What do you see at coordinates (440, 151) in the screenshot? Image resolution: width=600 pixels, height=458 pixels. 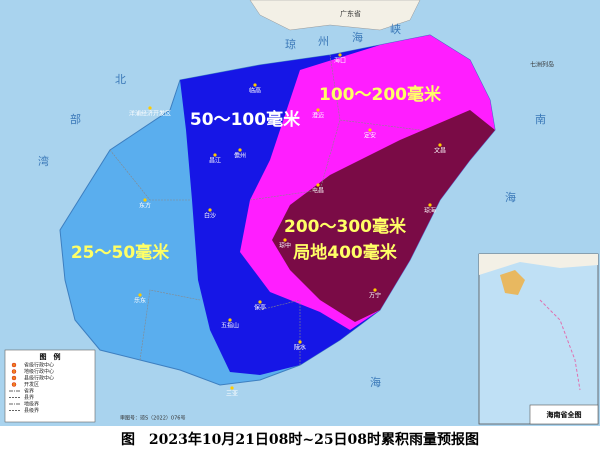 I see `city-label: 文昌` at bounding box center [440, 151].